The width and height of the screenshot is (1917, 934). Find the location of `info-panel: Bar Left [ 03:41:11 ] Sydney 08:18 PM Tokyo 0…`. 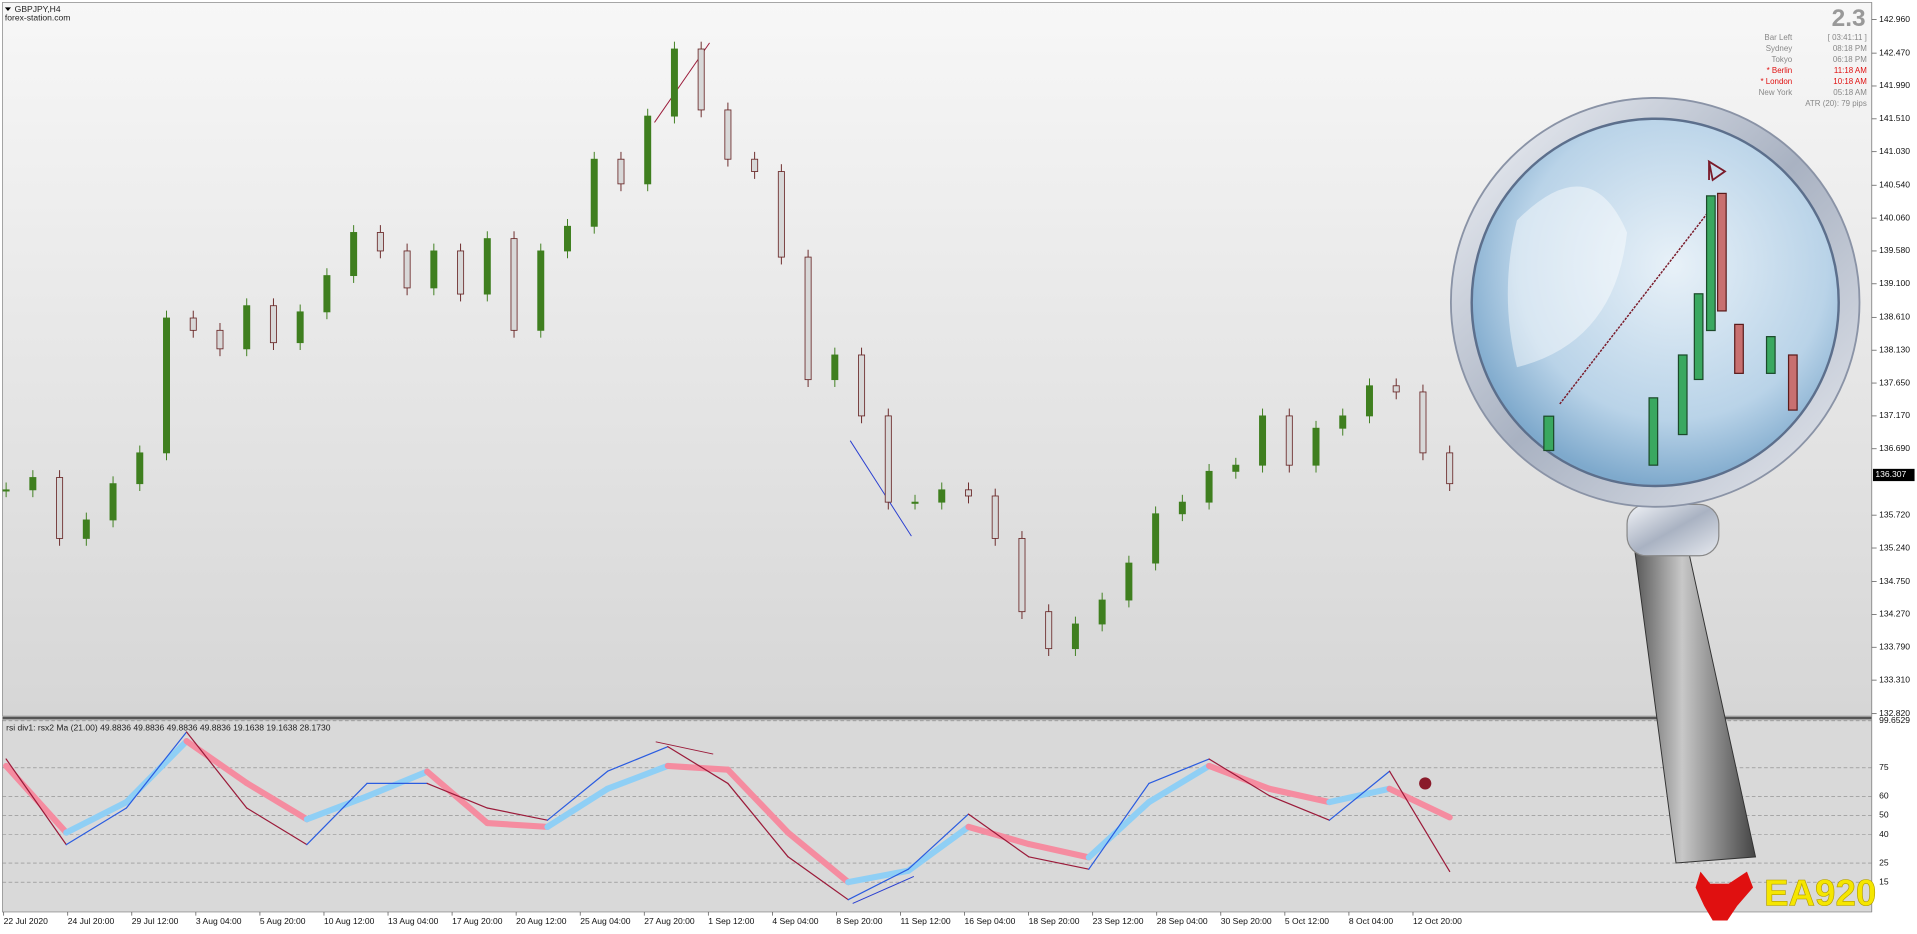

info-panel: Bar Left [ 03:41:11 ] Sydney 08:18 PM Tokyo 0… is located at coordinates (1813, 70).